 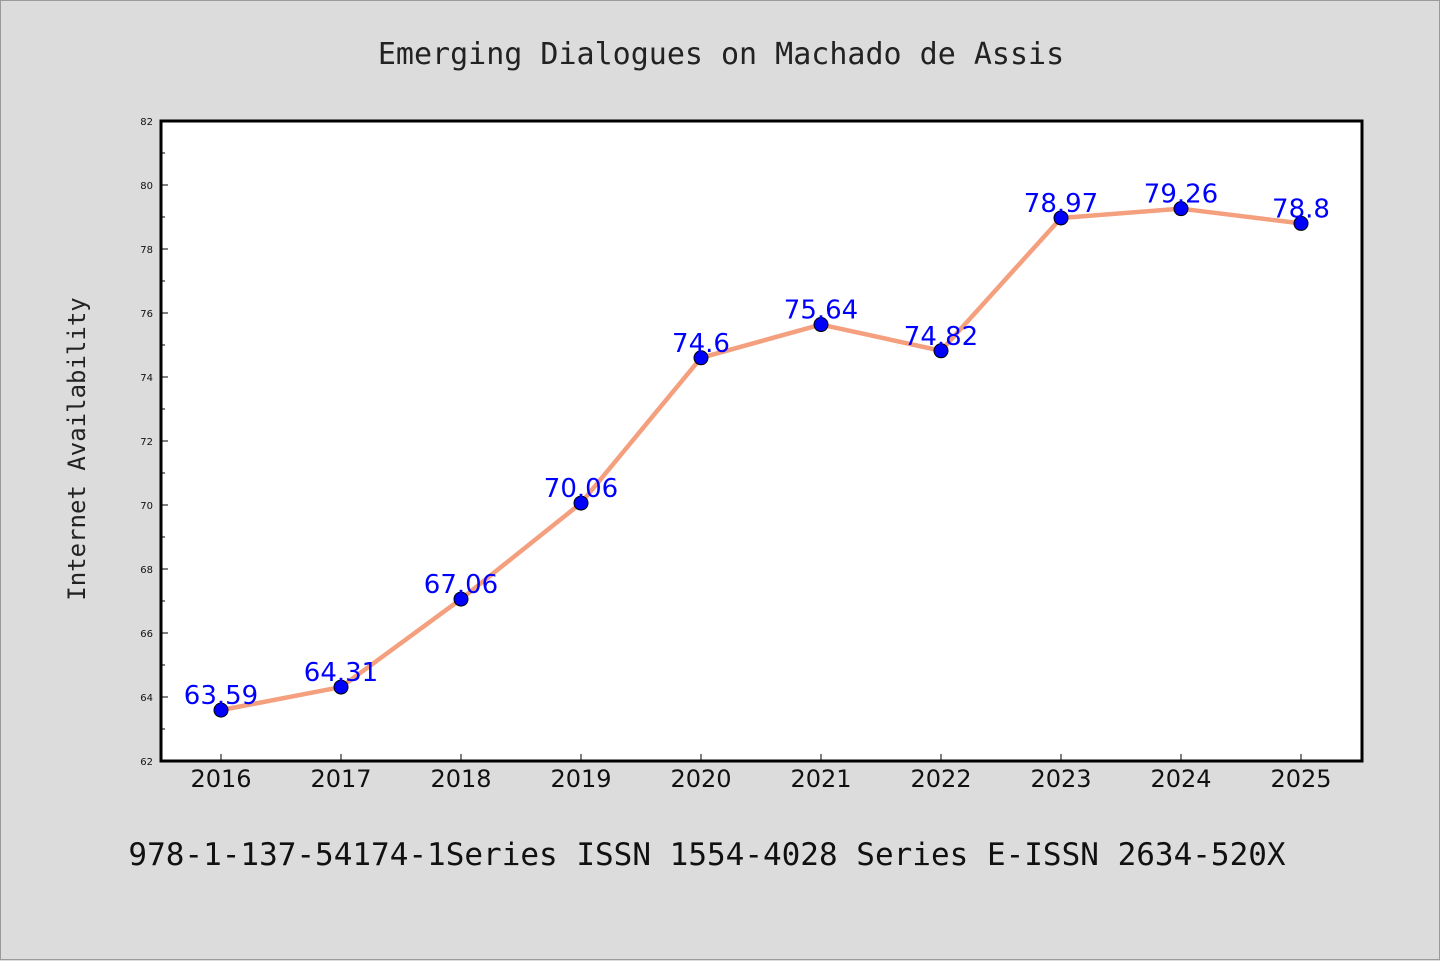 I want to click on y-axis-label: Internet Availability, so click(x=77, y=448).